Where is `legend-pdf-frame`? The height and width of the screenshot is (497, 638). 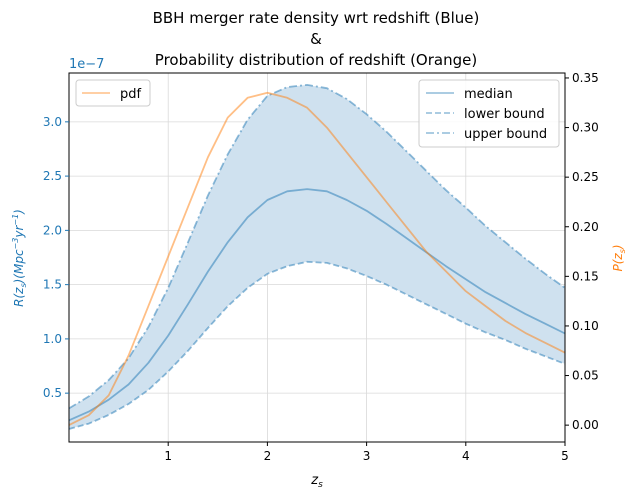
legend-pdf-frame is located at coordinates (113, 93).